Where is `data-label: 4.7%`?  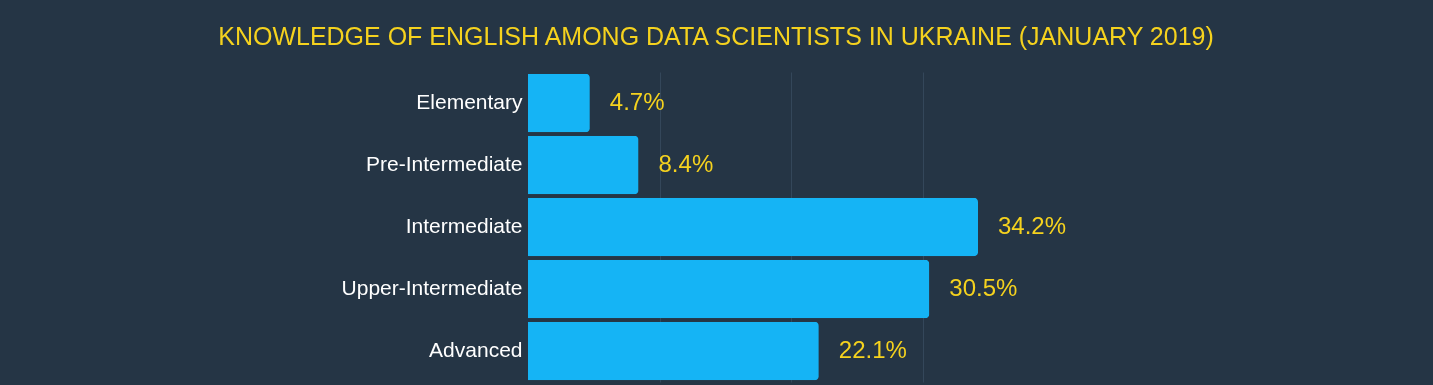
data-label: 4.7% is located at coordinates (637, 101).